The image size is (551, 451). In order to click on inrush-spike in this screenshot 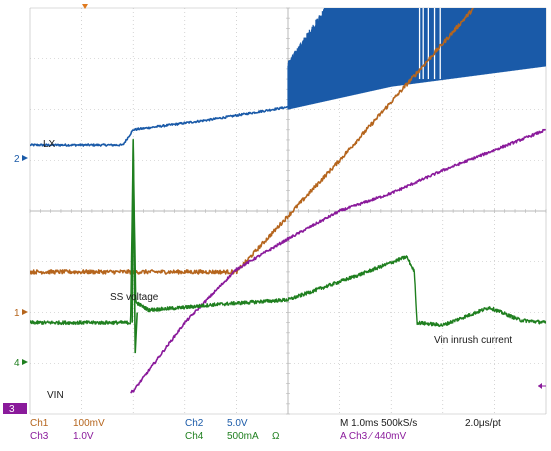, I will do `click(134, 246)`.